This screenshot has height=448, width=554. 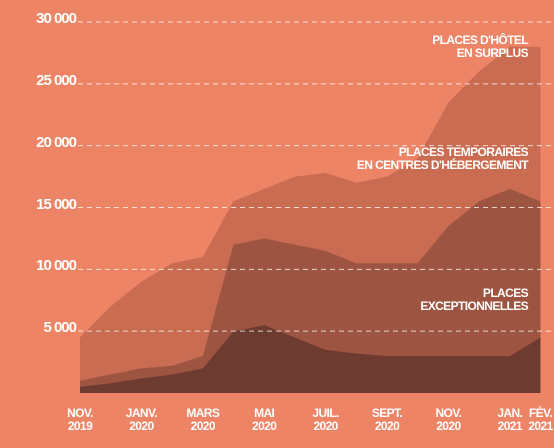 I want to click on y-tick-label: 30 000, so click(x=56, y=18).